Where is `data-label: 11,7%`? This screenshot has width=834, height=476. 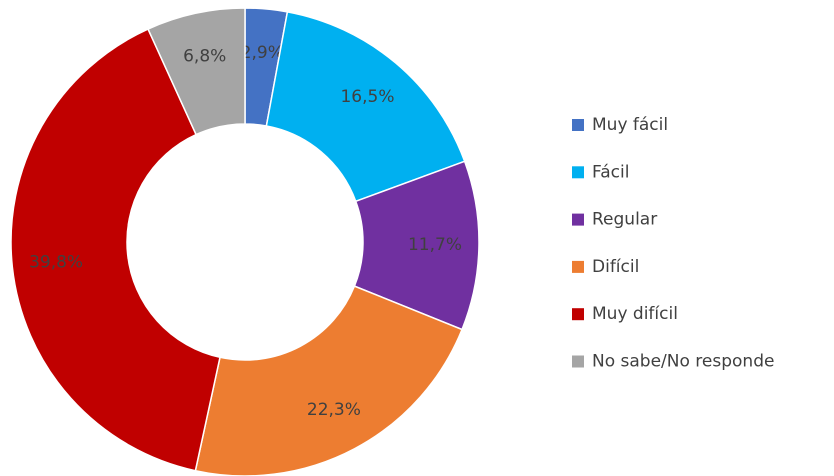
data-label: 11,7% is located at coordinates (435, 245).